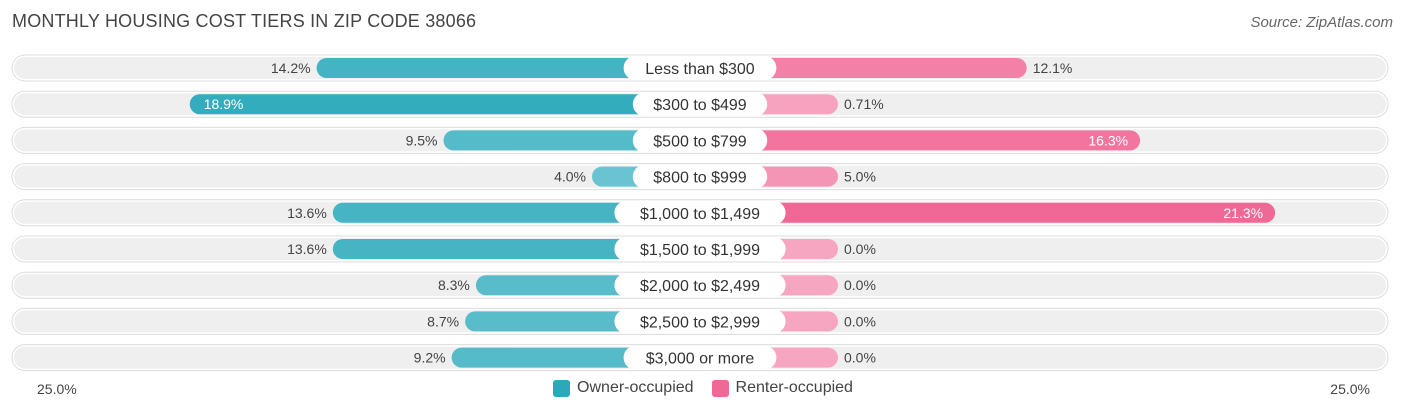 The height and width of the screenshot is (414, 1406). I want to click on category-label: Less than $300, so click(700, 69).